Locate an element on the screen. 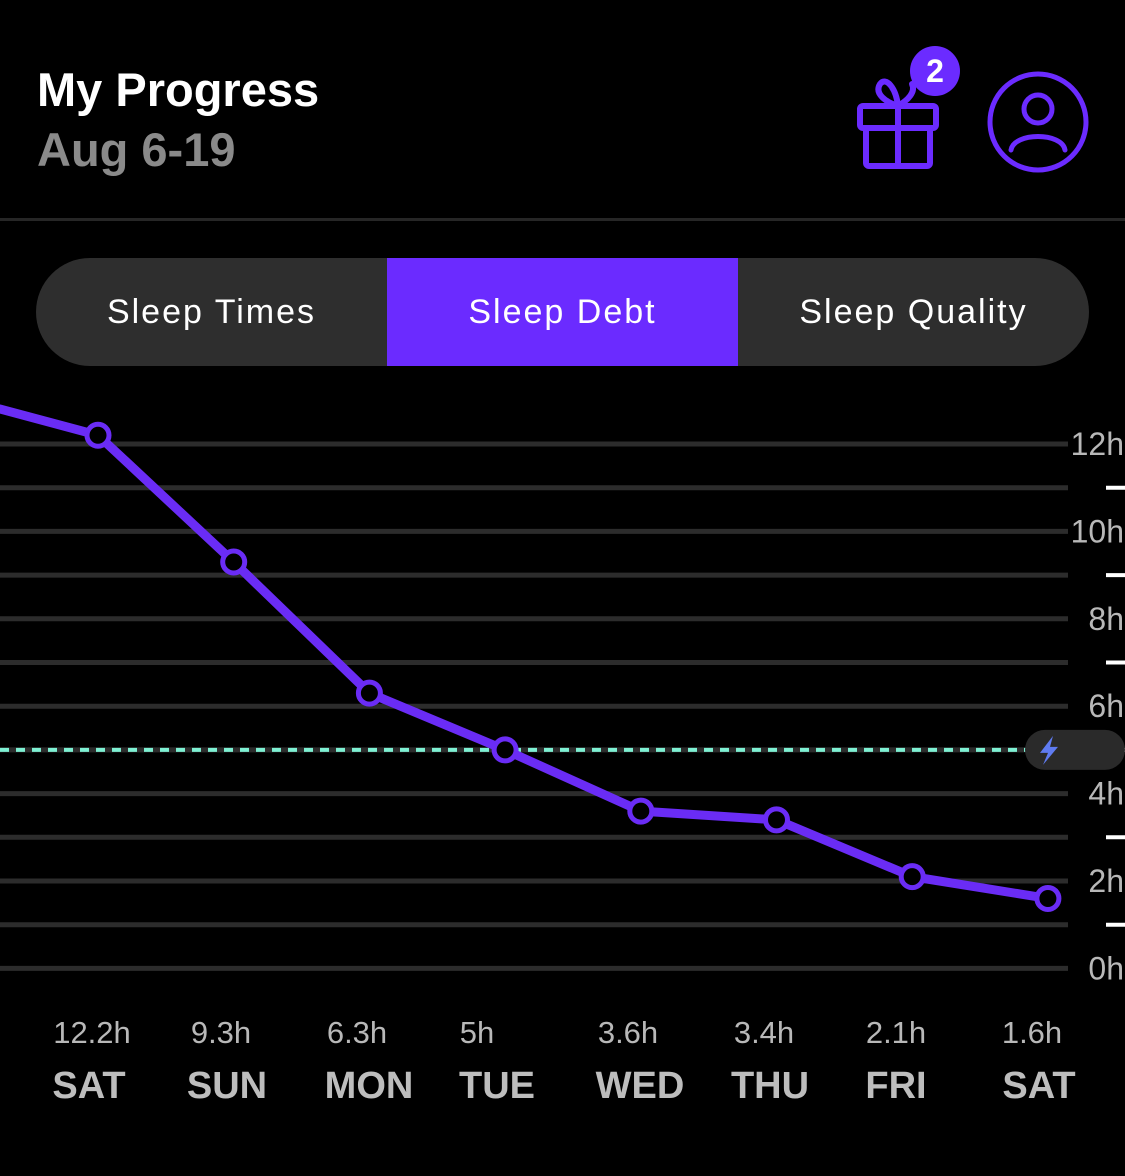 The width and height of the screenshot is (1125, 1176). data-label: 6.3h is located at coordinates (357, 1032).